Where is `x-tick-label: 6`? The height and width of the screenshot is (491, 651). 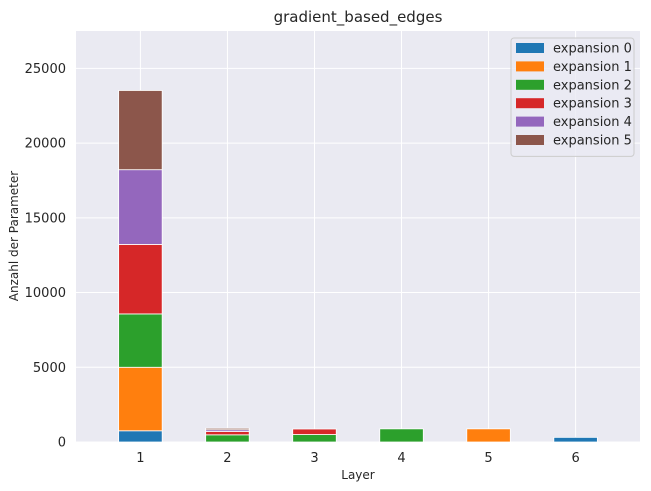
x-tick-label: 6 is located at coordinates (575, 458).